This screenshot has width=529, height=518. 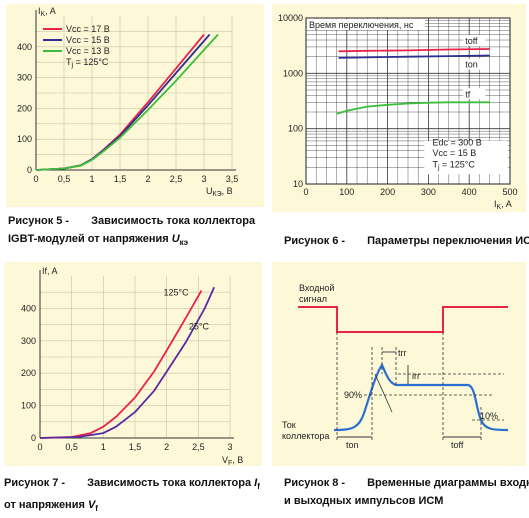 I want to click on fig7-x-tick-label: 2,5, so click(x=198, y=447).